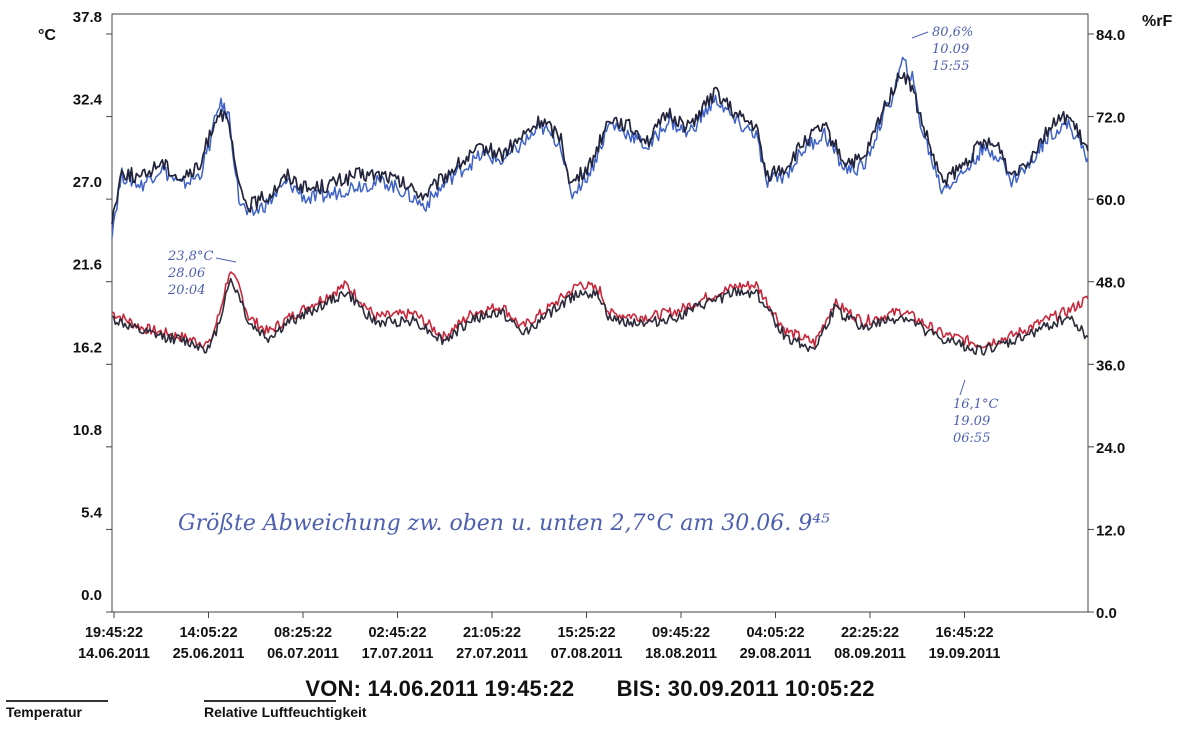  I want to click on annotation-temperature-max-line: 20:04, so click(186, 290).